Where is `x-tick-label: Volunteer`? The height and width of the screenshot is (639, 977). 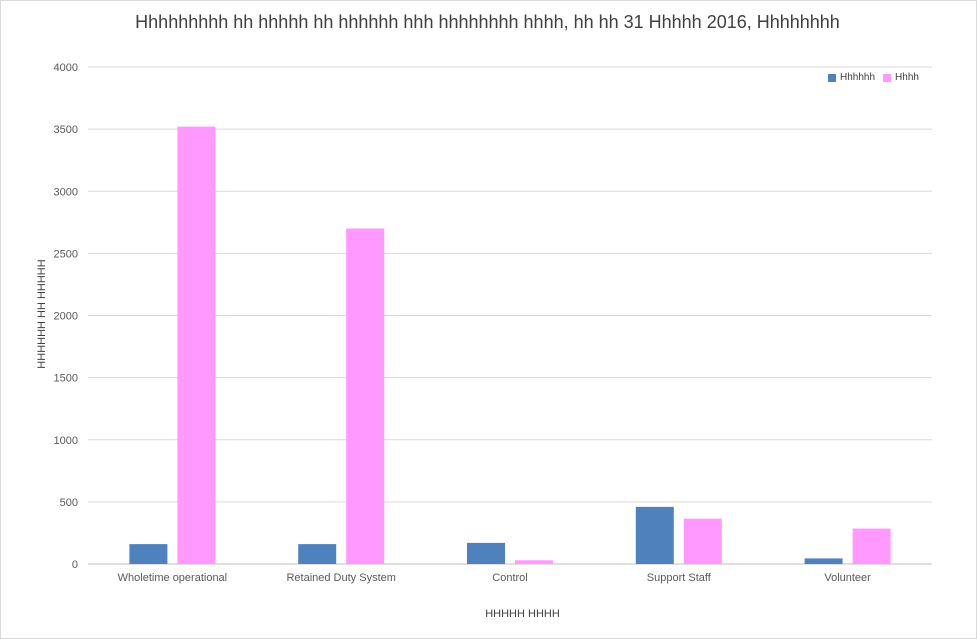
x-tick-label: Volunteer is located at coordinates (847, 578).